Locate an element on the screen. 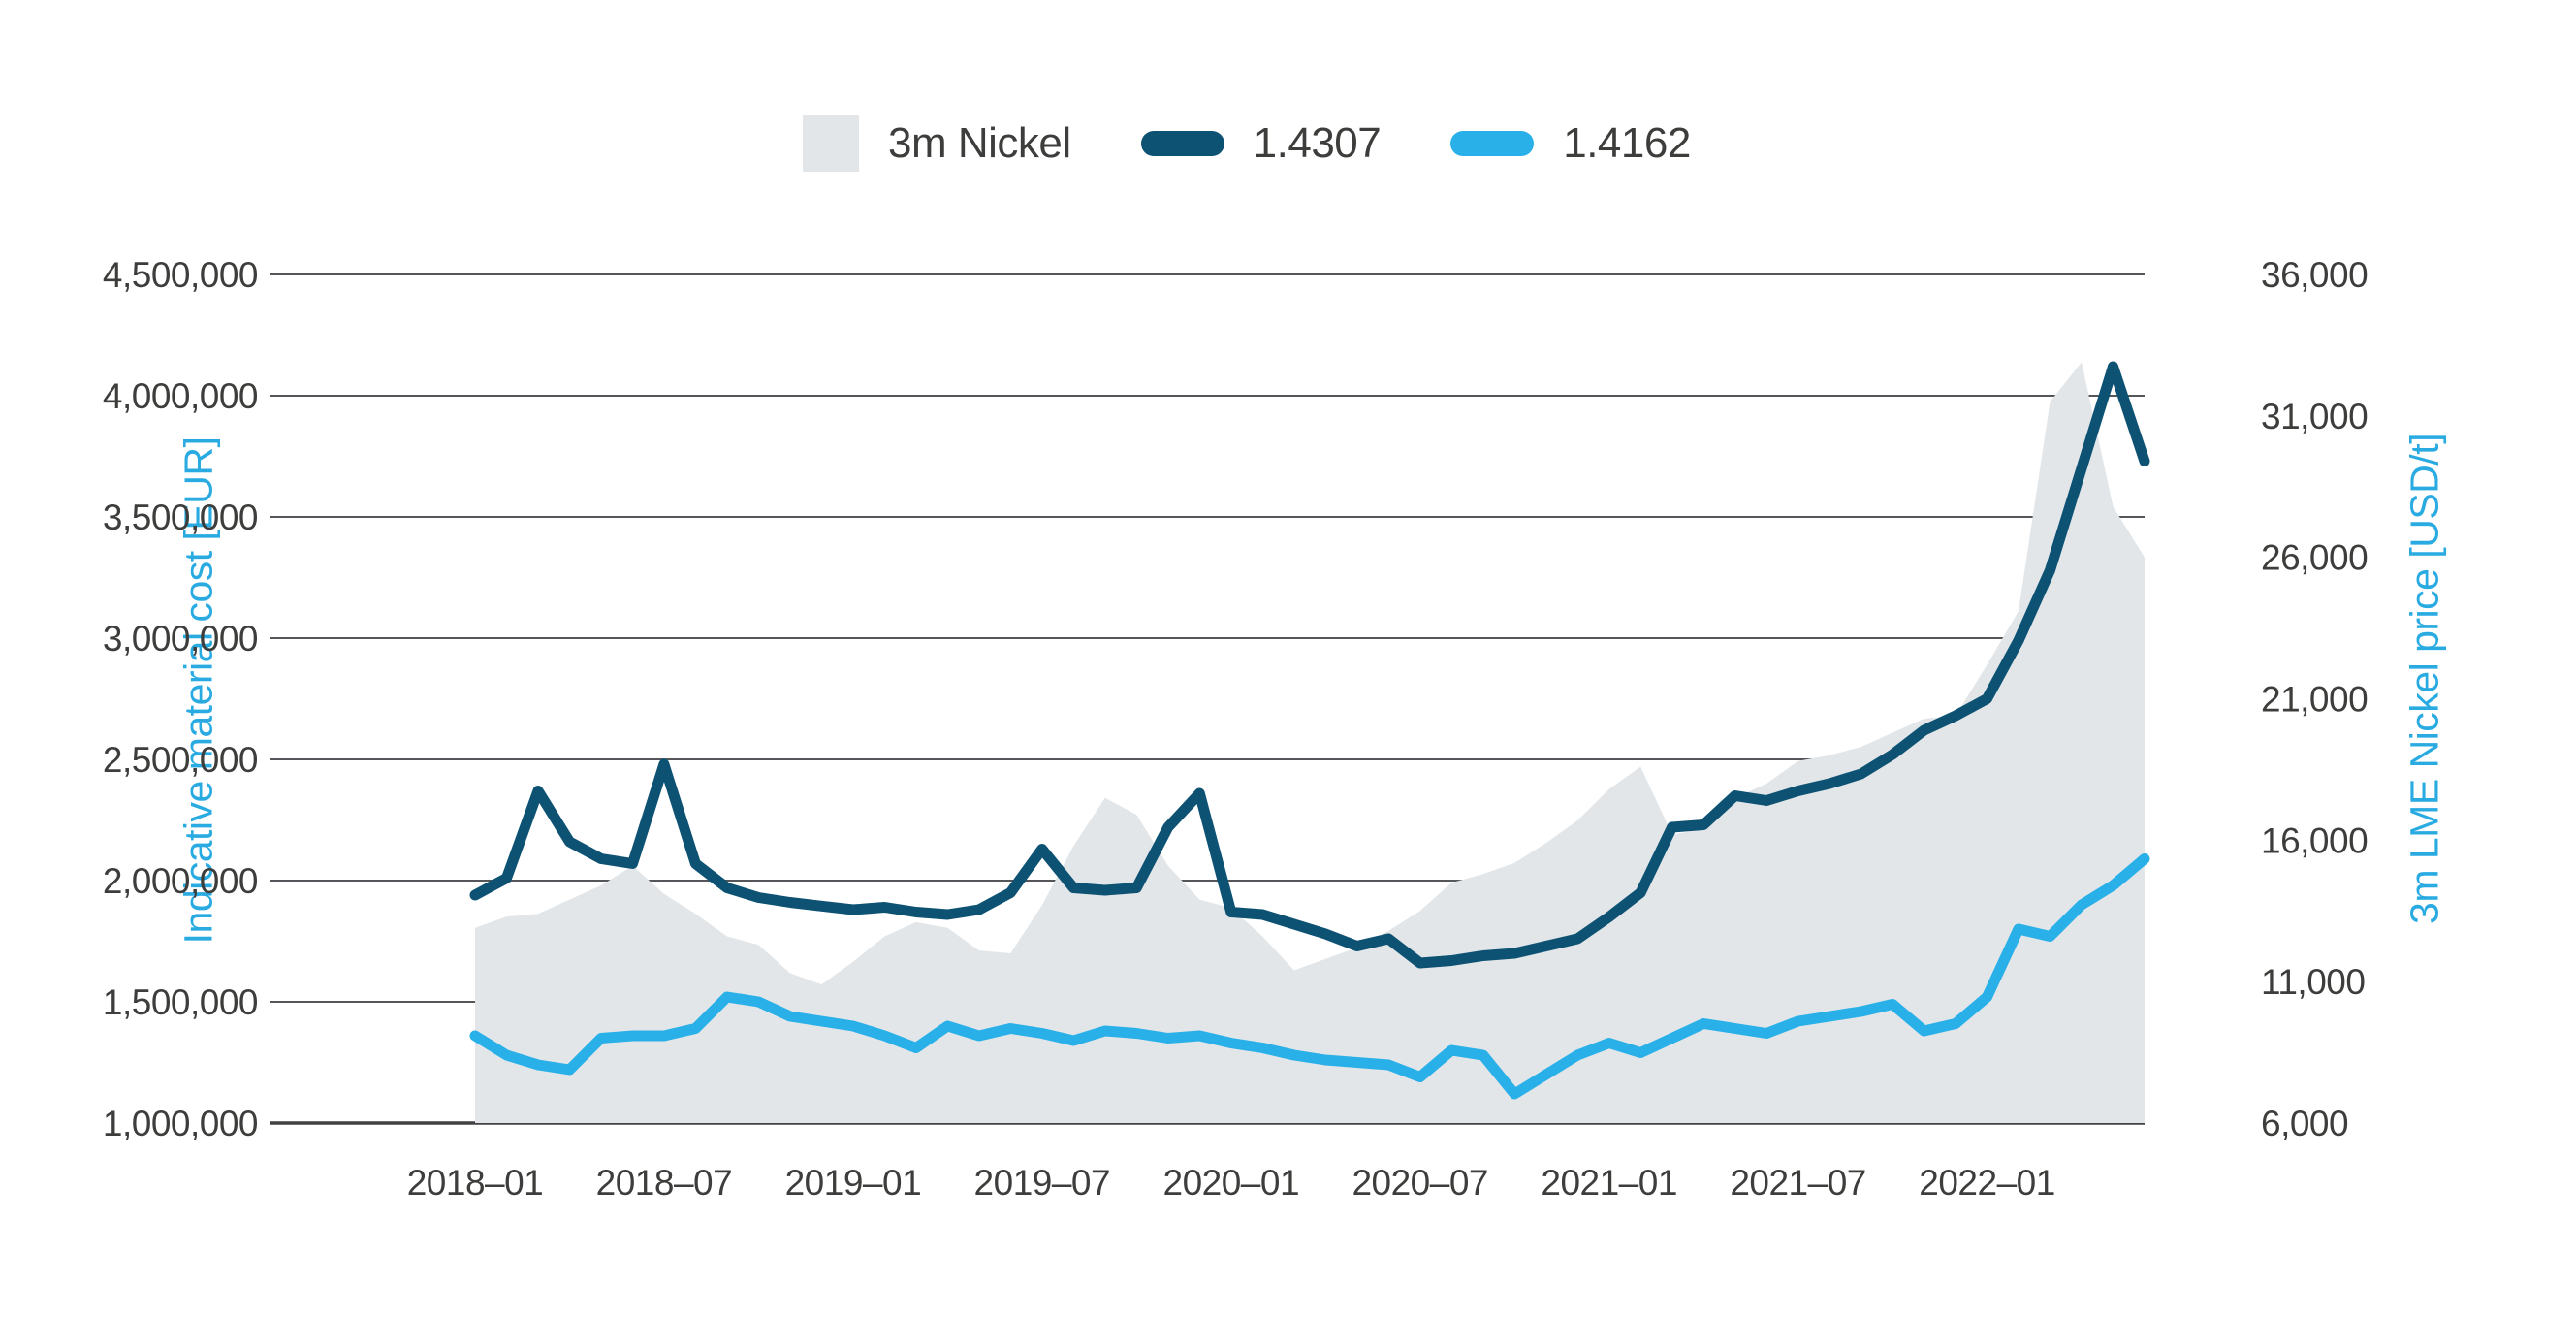 Image resolution: width=2576 pixels, height=1317 pixels. svg-text: 1,000,000 is located at coordinates (180, 1123).